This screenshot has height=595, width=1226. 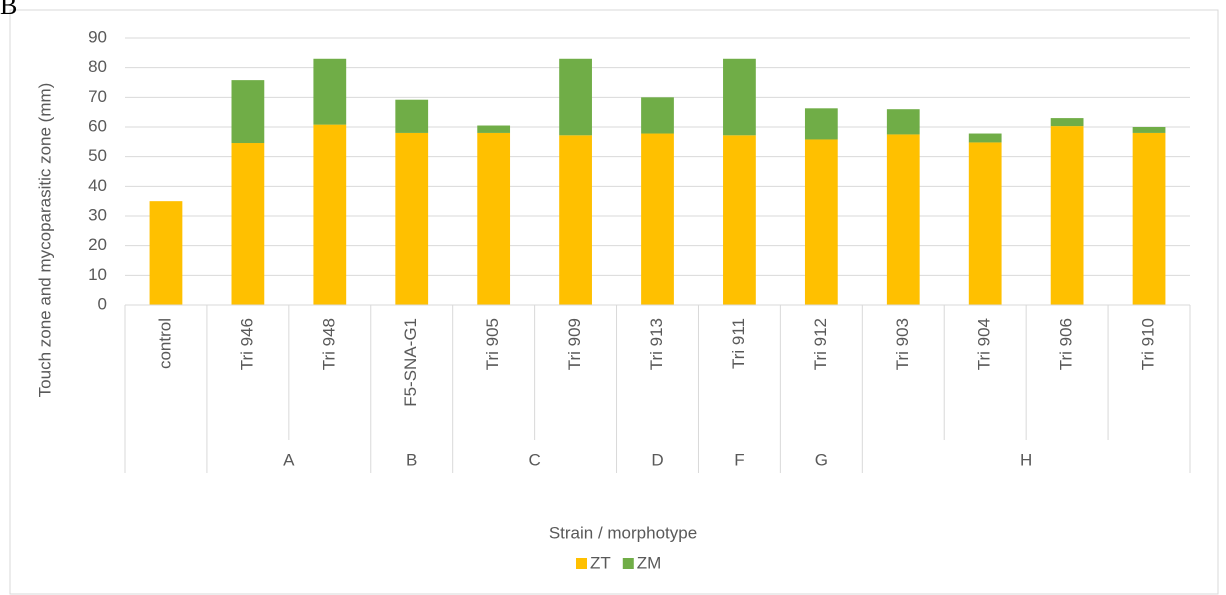 What do you see at coordinates (97, 96) in the screenshot?
I see `y-tick-label: 70` at bounding box center [97, 96].